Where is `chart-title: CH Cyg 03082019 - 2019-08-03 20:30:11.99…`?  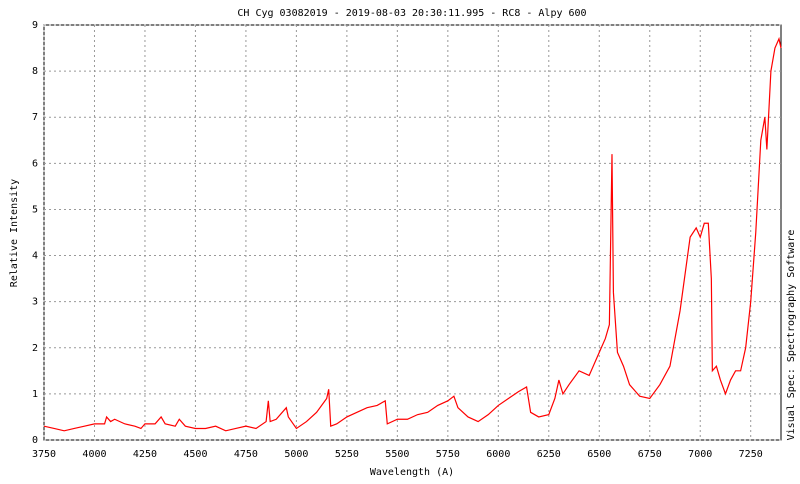
chart-title: CH Cyg 03082019 - 2019-08-03 20:30:11.99… is located at coordinates (411, 13).